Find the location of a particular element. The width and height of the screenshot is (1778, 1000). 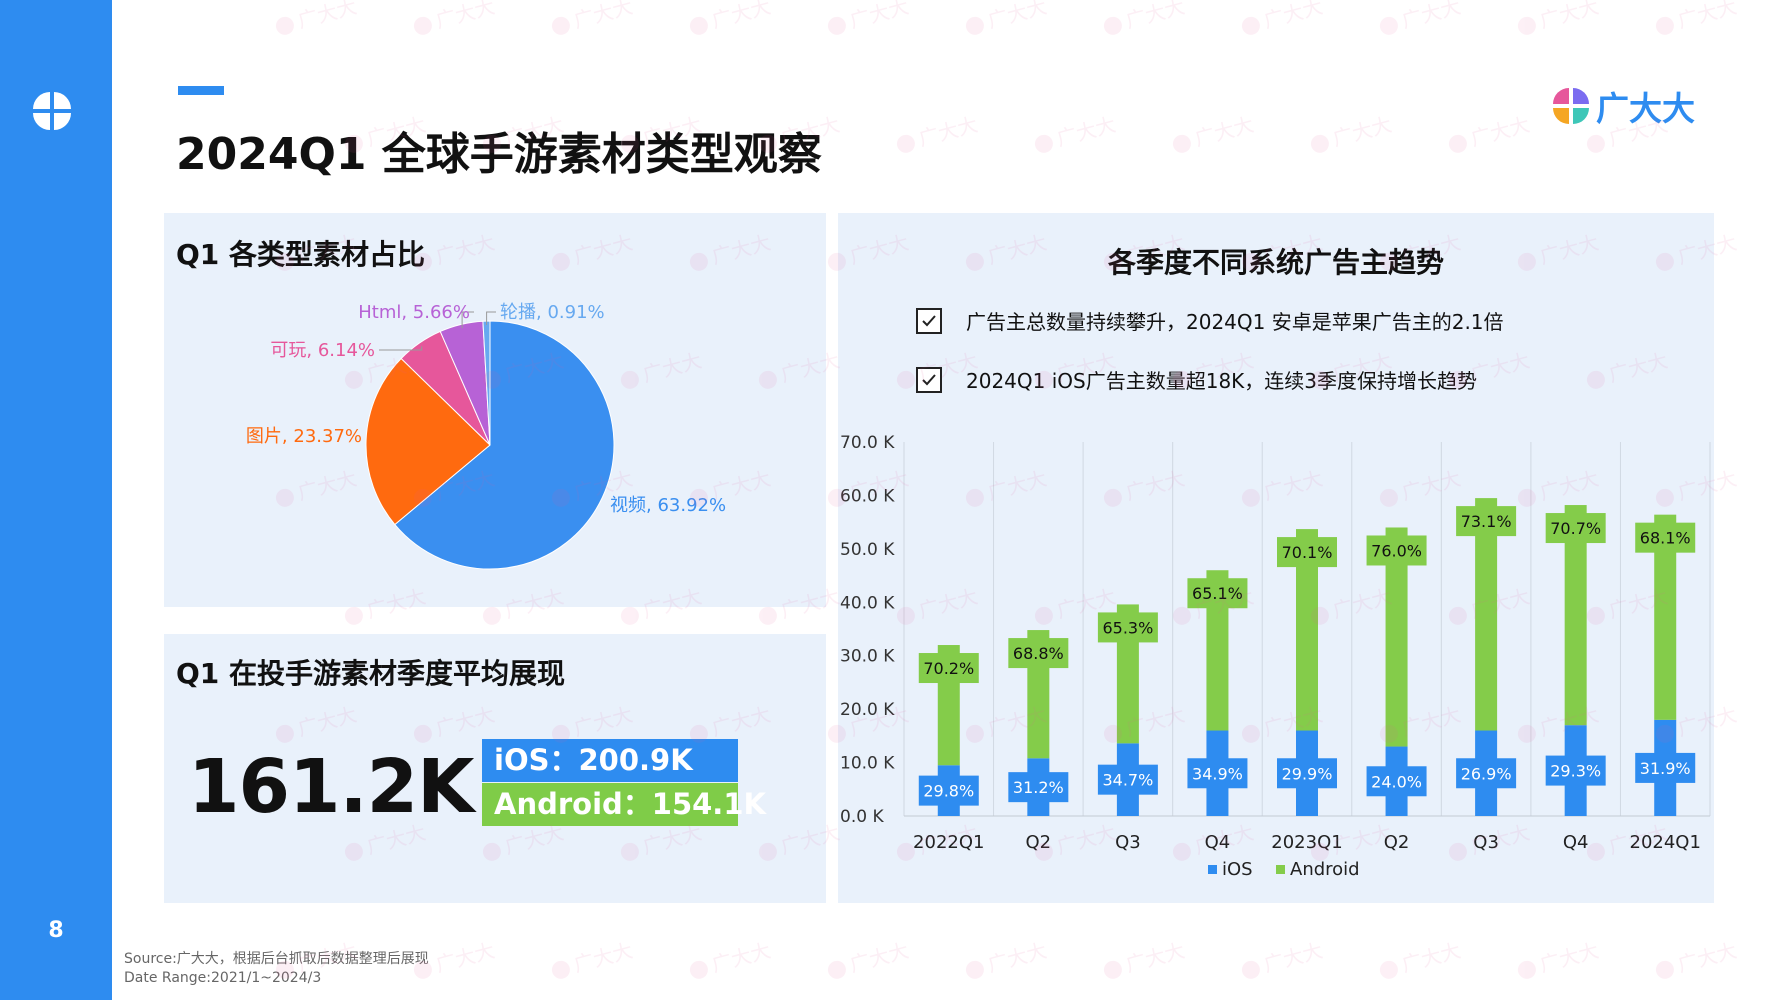

legend-label-ios: iOS is located at coordinates (1237, 869).